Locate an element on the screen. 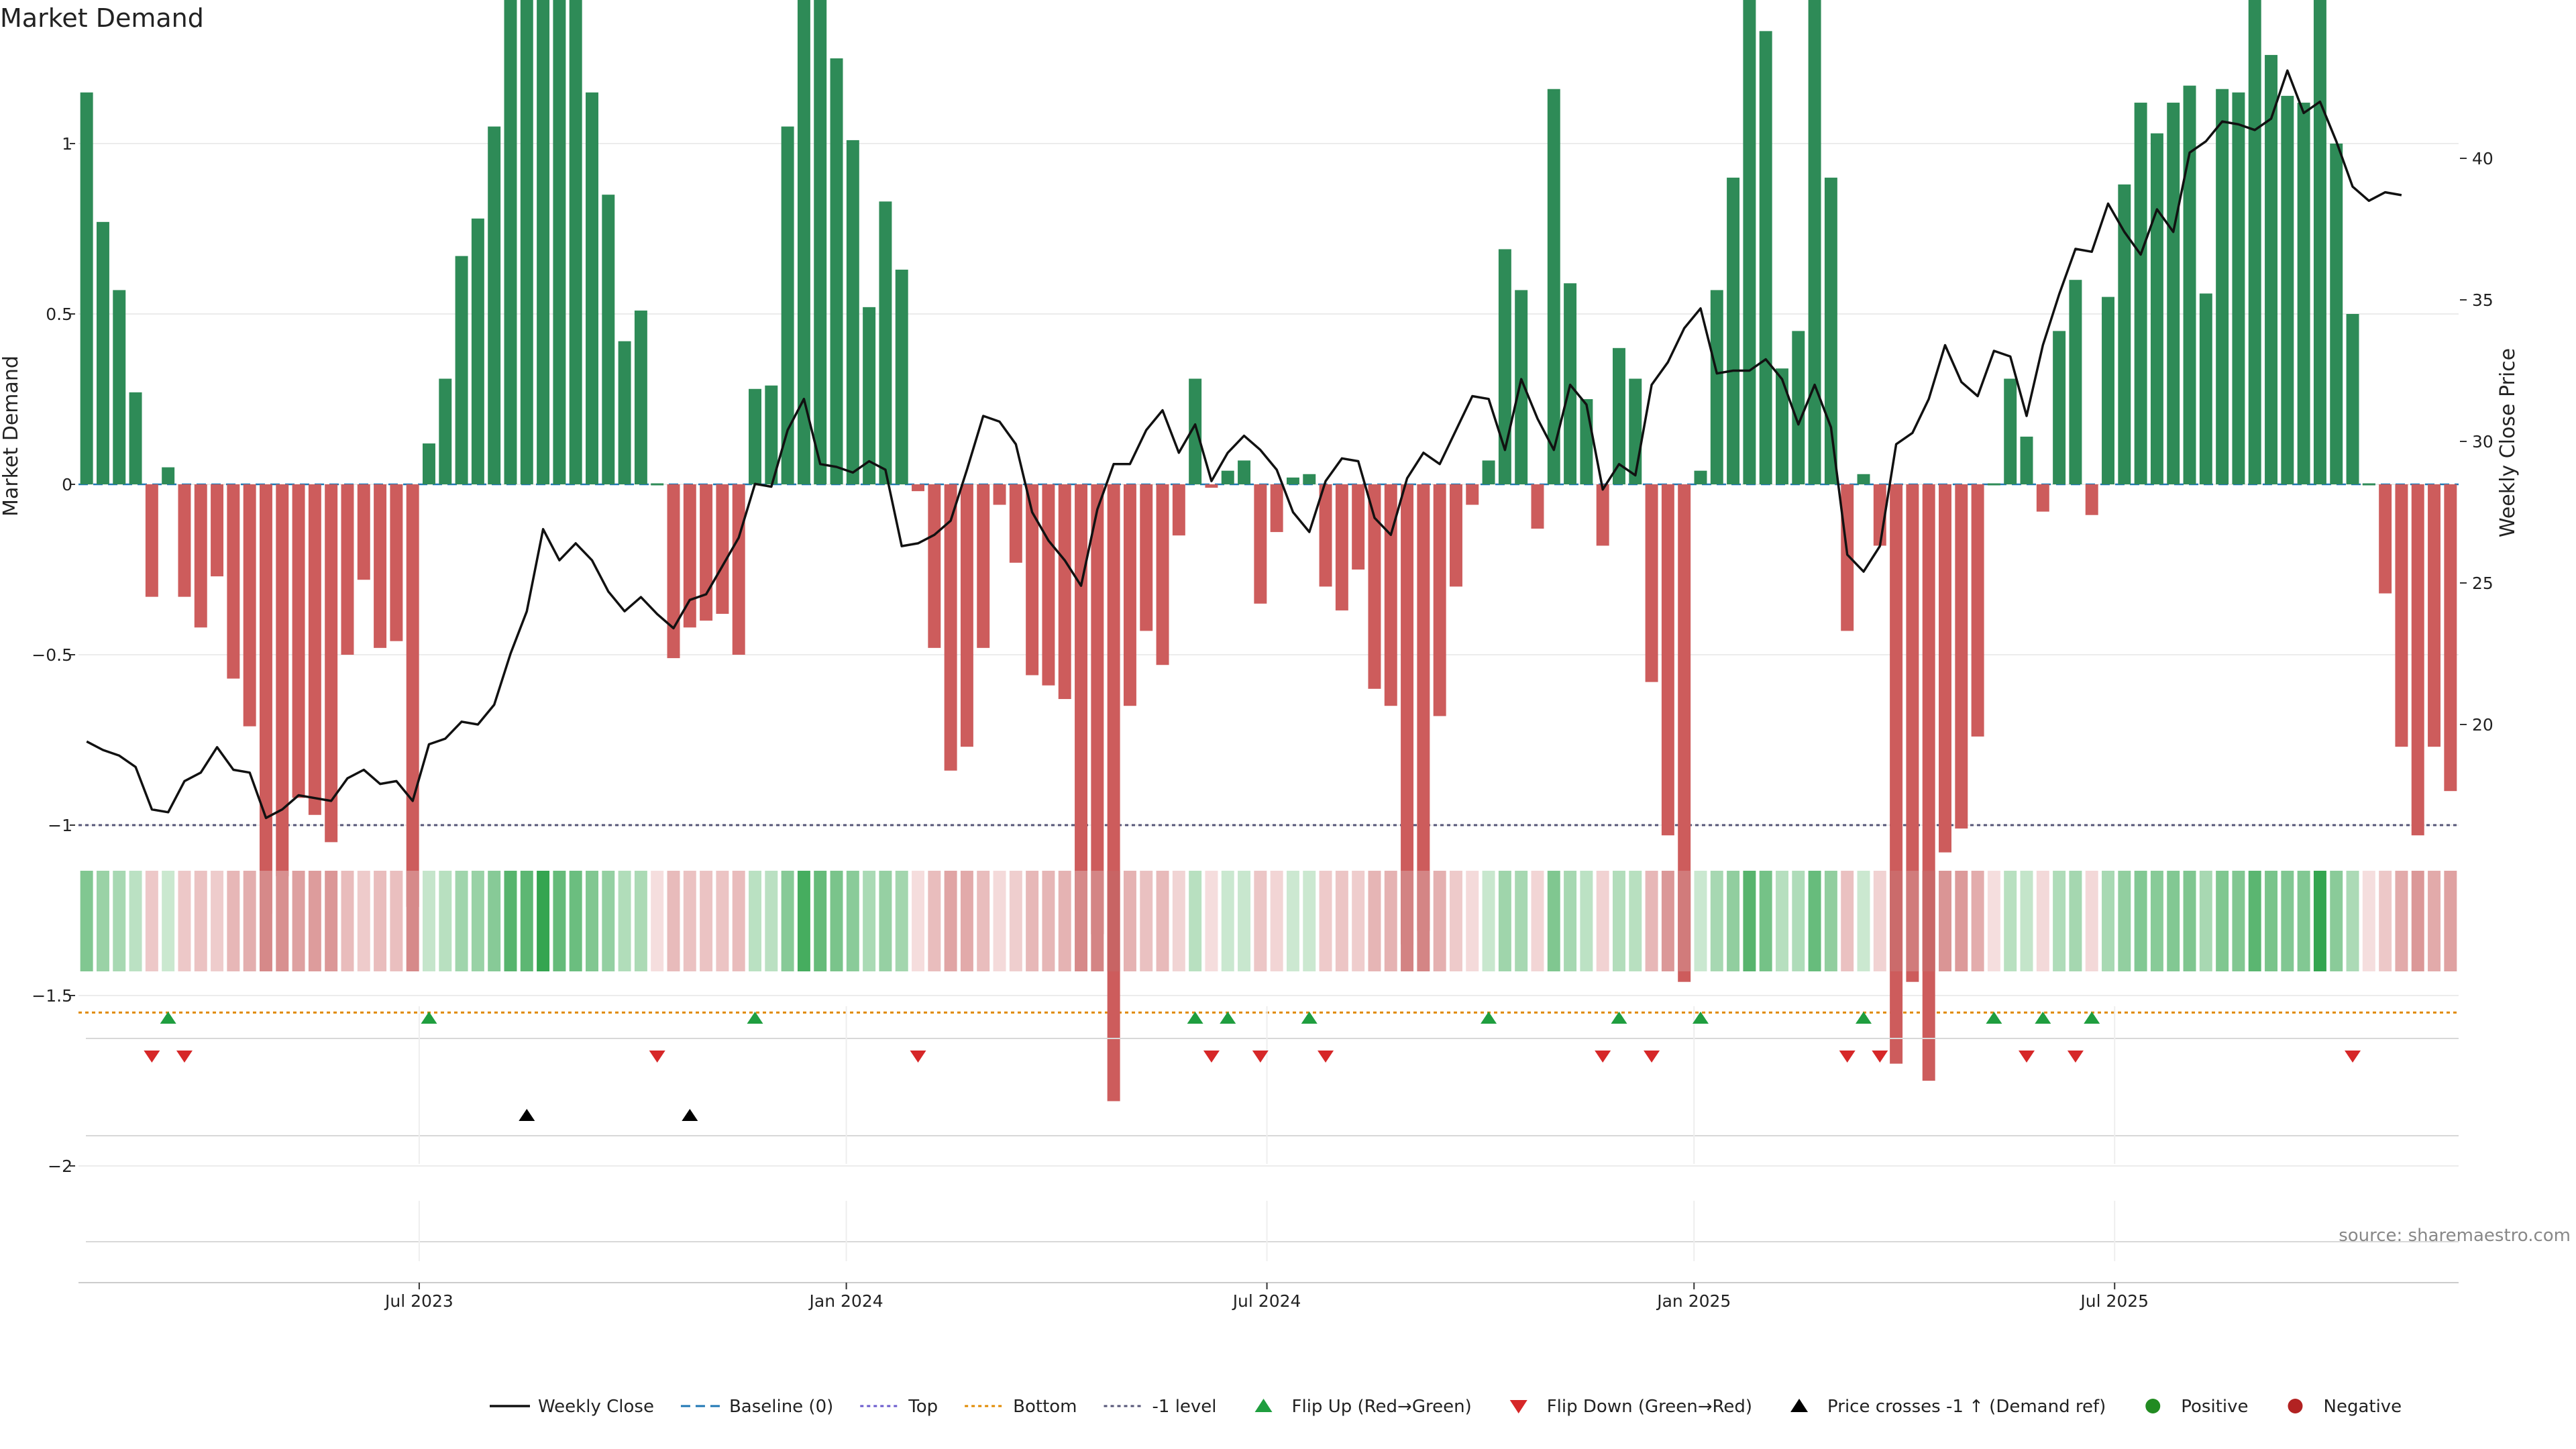 The width and height of the screenshot is (2576, 1449). legend-item-negative: Negative is located at coordinates (2345, 1407).